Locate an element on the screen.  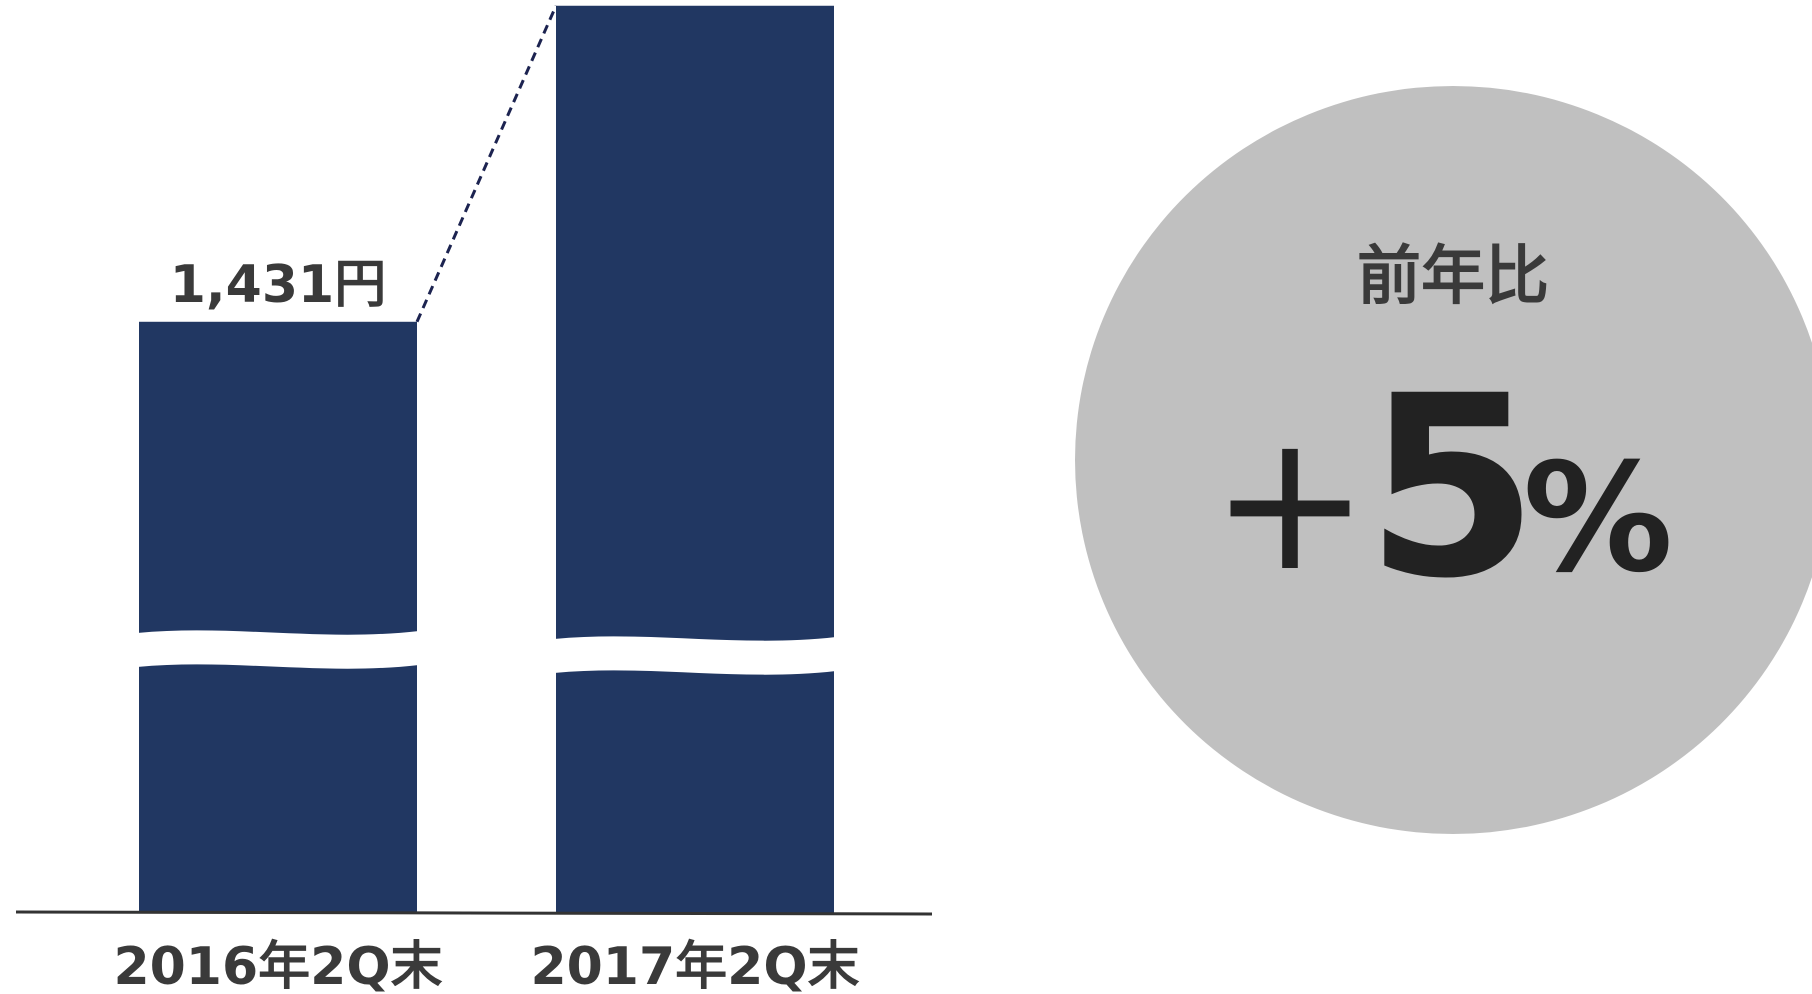
badge-title: 前年比 is located at coordinates (1453, 277).